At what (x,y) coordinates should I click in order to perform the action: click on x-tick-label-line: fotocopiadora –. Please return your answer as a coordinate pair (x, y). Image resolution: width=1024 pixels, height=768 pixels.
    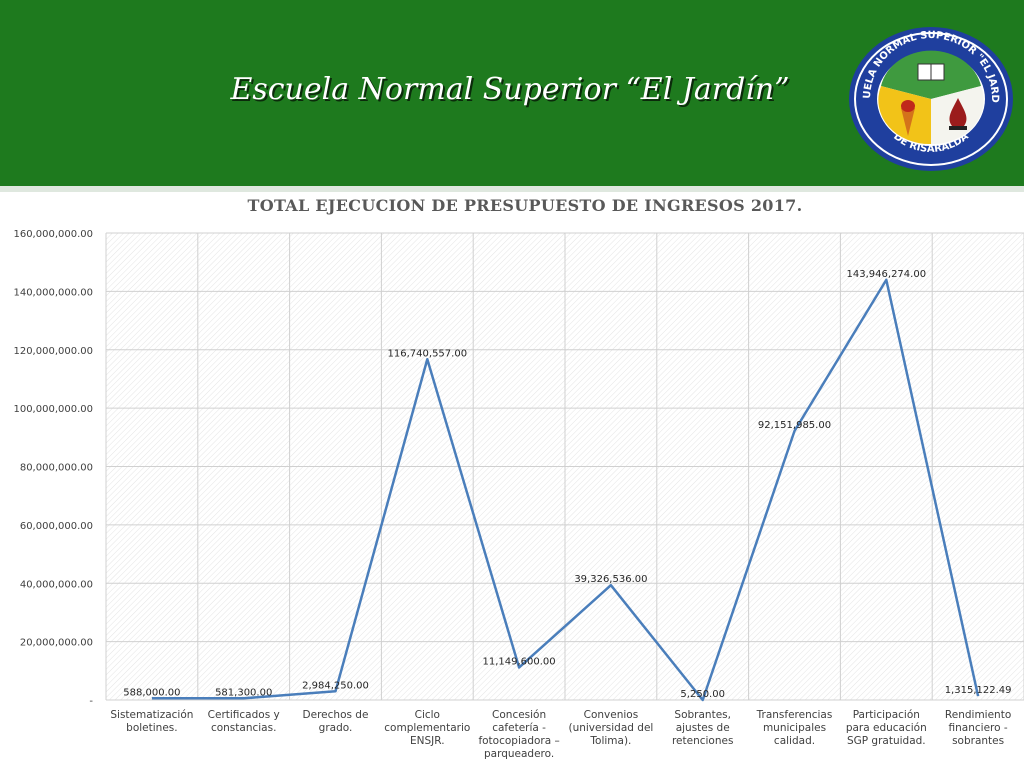
    Looking at the image, I should click on (518, 741).